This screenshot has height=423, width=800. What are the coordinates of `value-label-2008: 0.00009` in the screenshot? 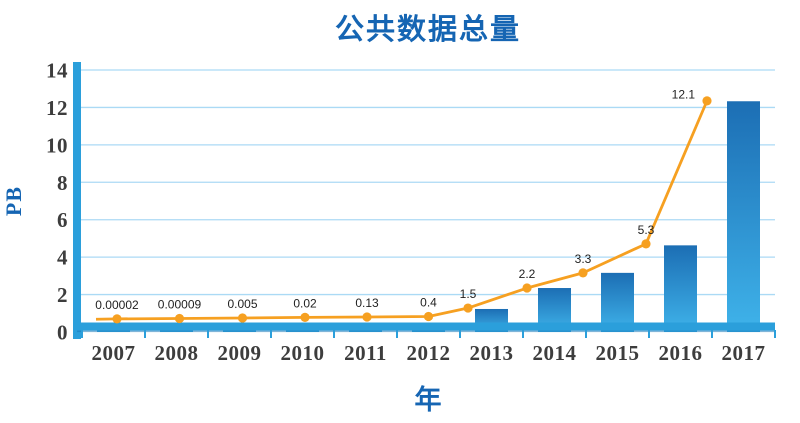 It's located at (180, 305).